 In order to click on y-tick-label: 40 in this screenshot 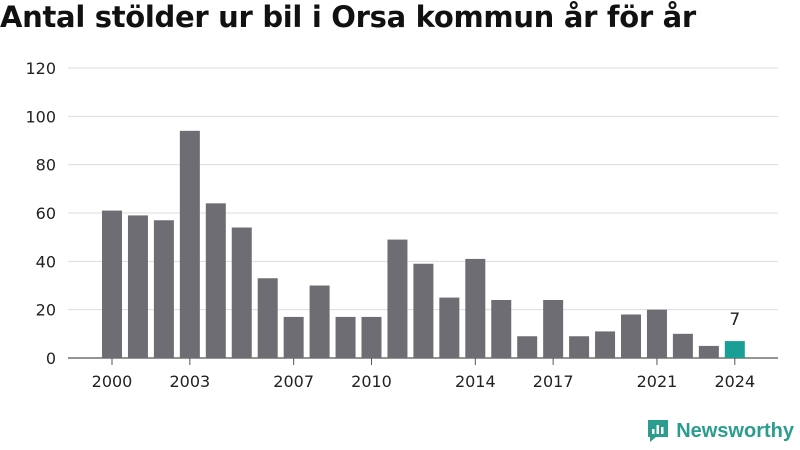, I will do `click(46, 261)`.